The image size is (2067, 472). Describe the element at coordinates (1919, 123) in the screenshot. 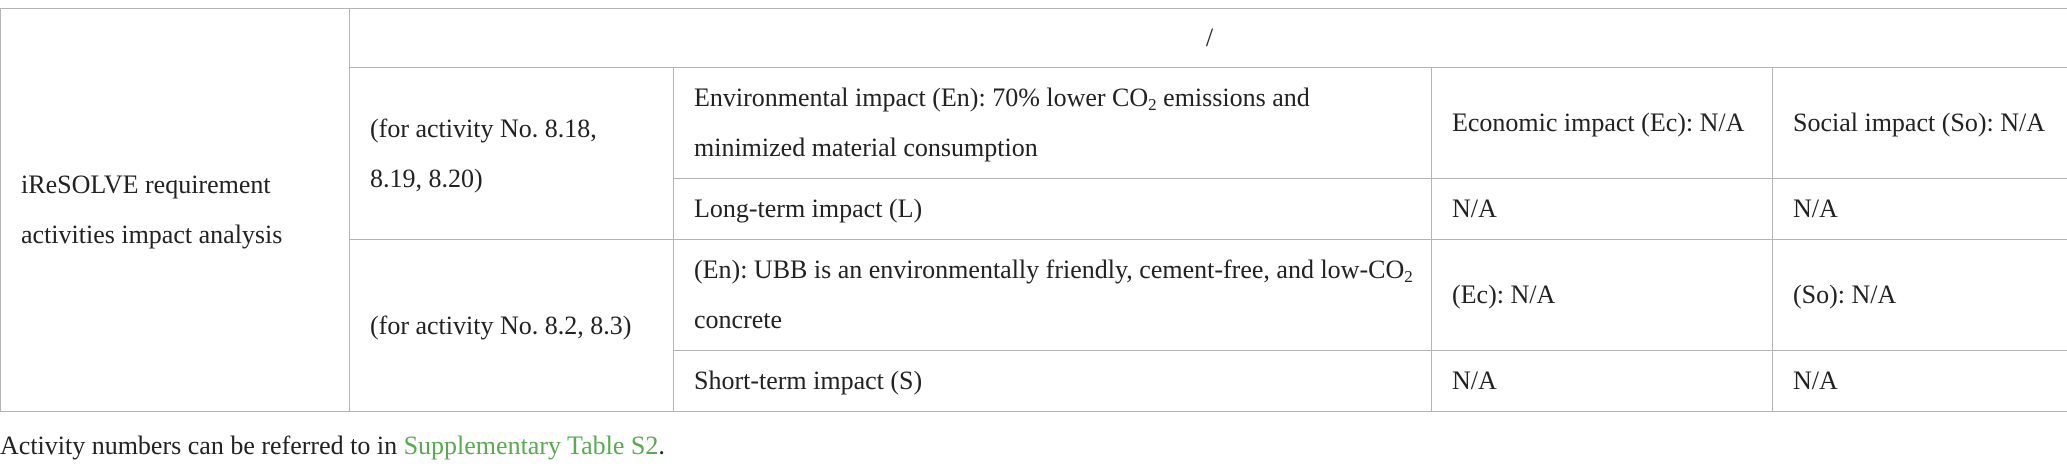

I see `group-a-social-cell: Social impact (So): N/A` at that location.